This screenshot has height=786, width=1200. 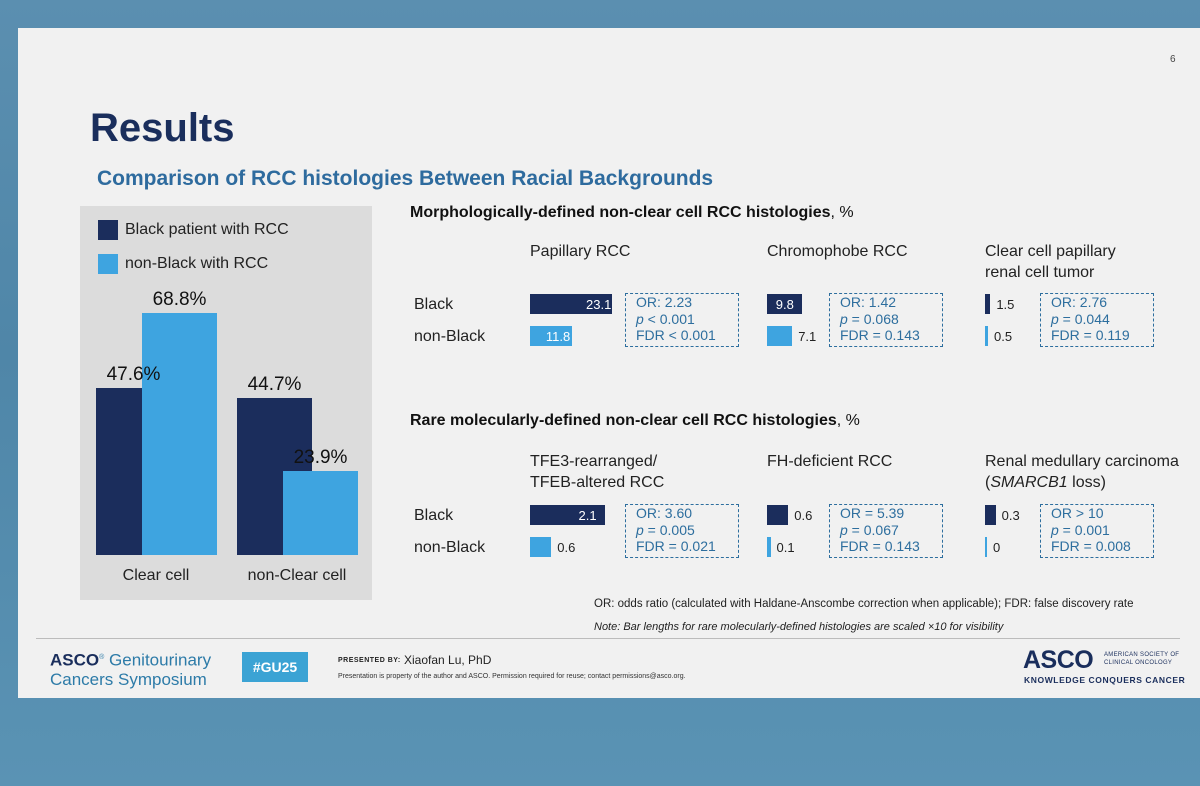 What do you see at coordinates (664, 302) in the screenshot?
I see `stat-text: OR: 2.23` at bounding box center [664, 302].